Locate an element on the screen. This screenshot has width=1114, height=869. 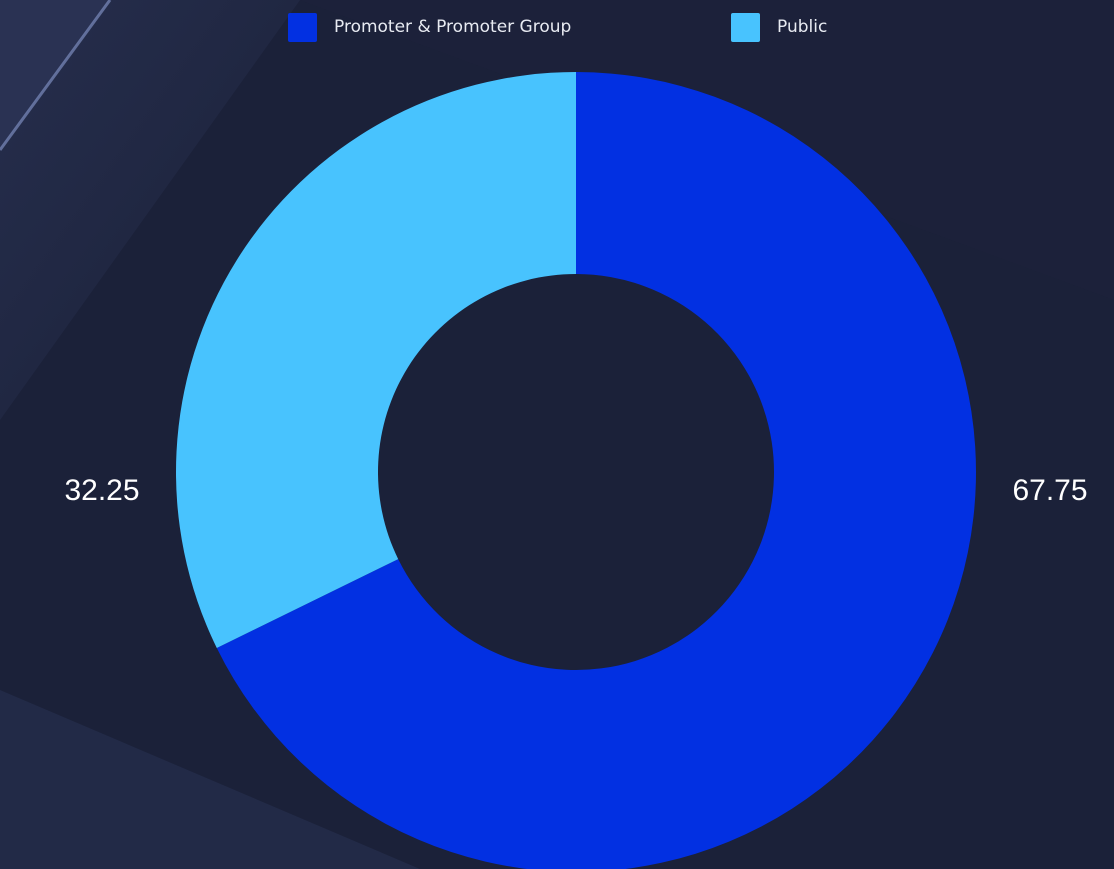
legend: Promoter & Promoter Group Public is located at coordinates (557, 27).